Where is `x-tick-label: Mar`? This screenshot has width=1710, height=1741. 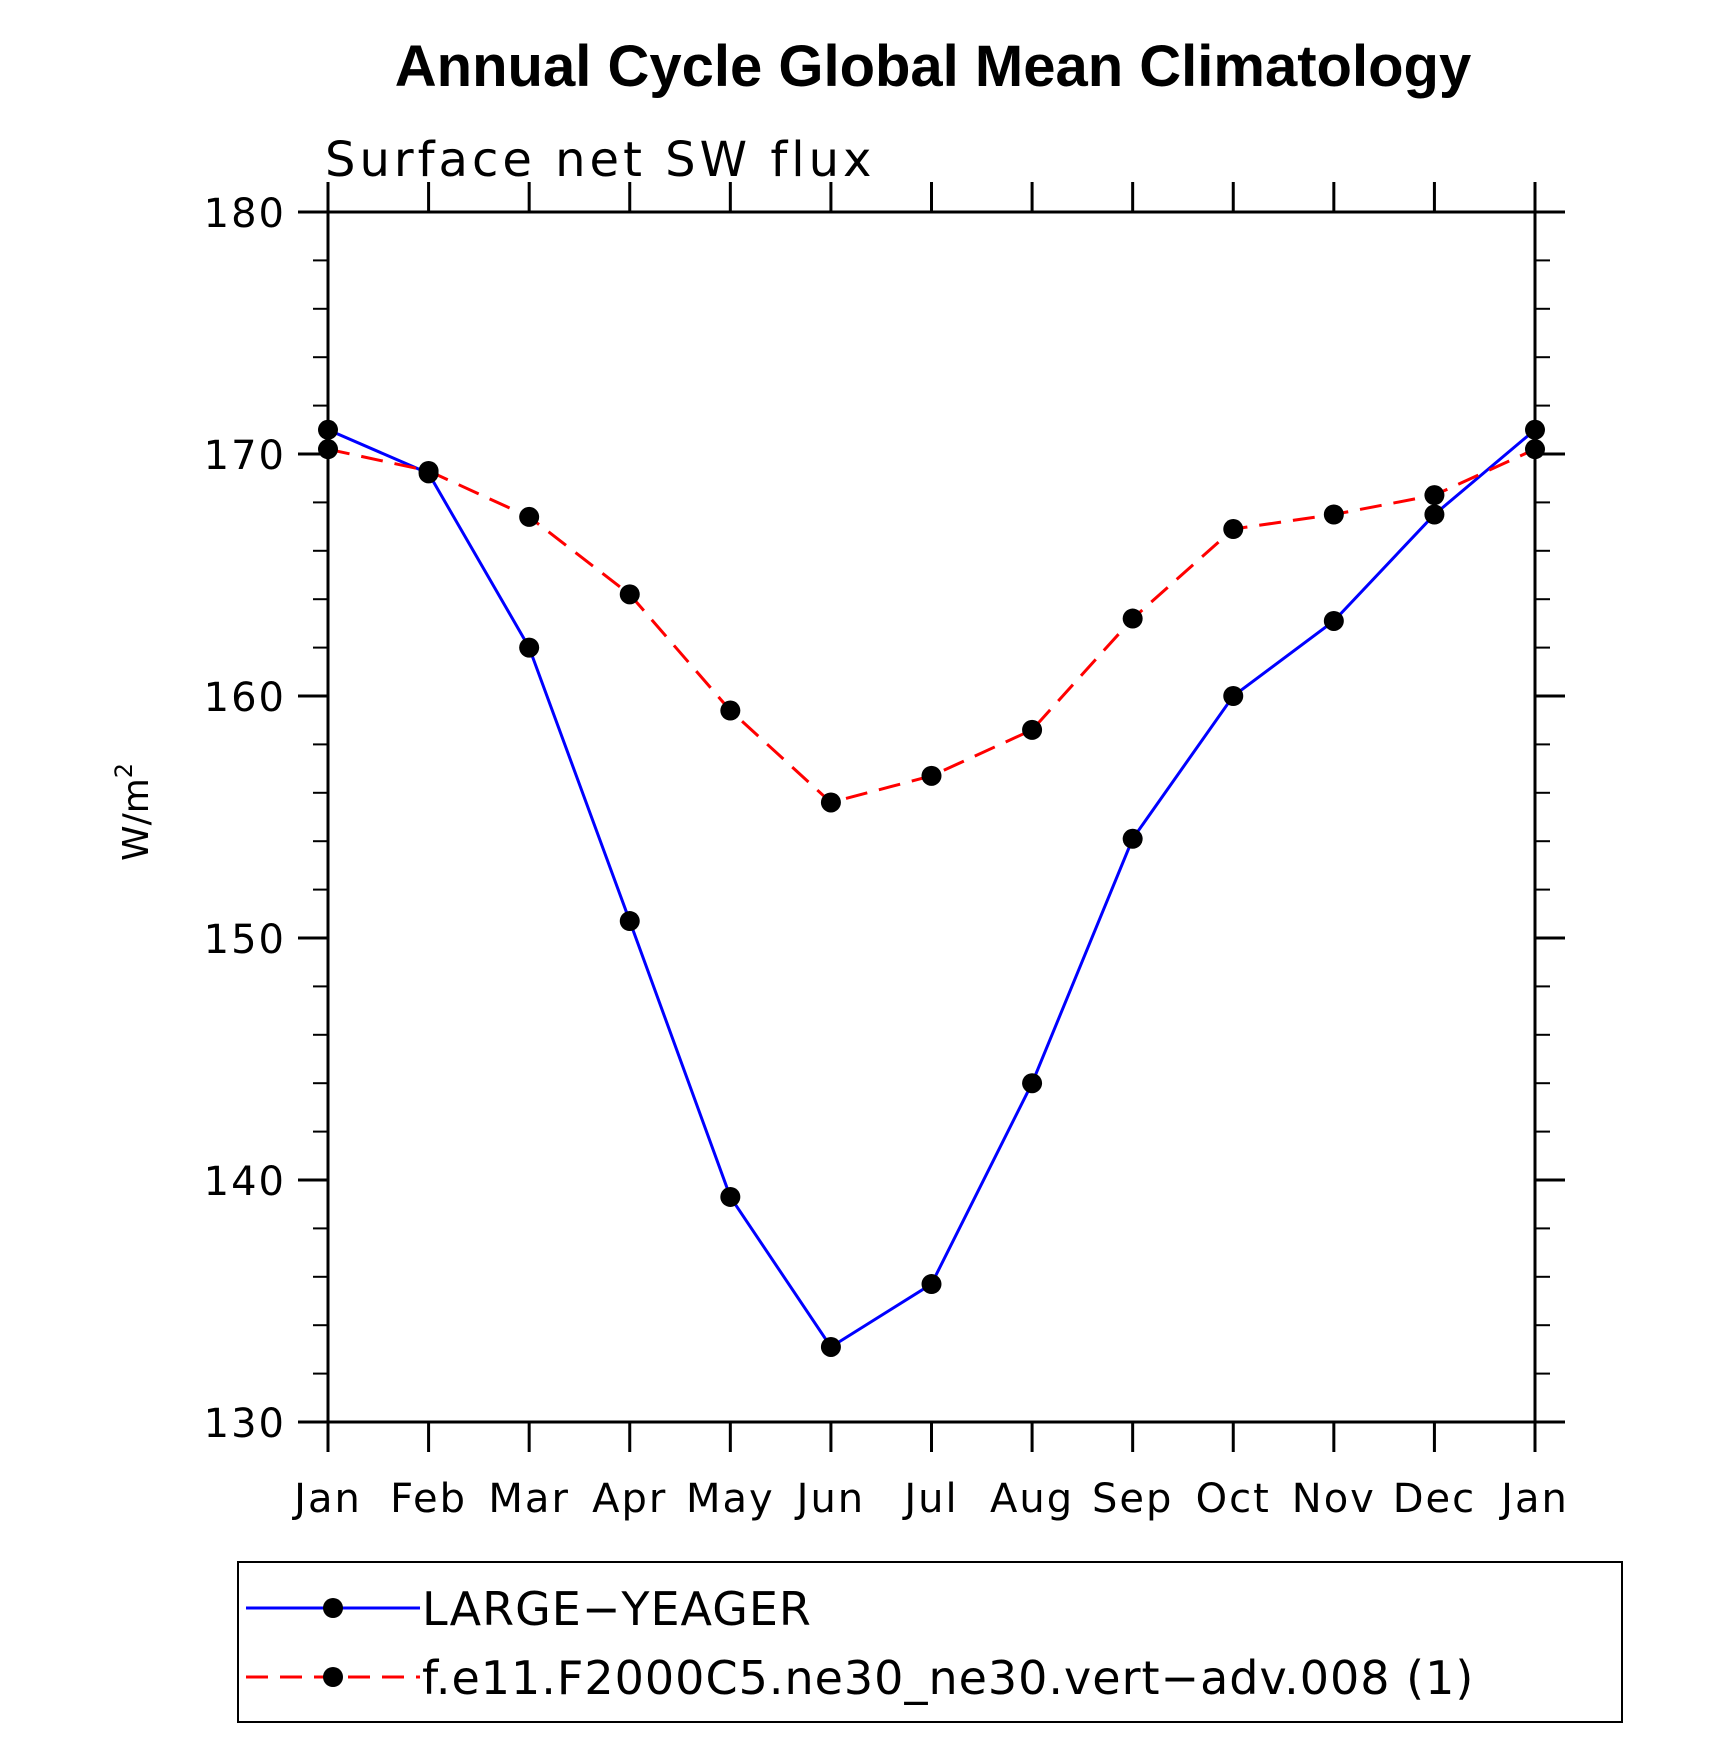 x-tick-label: Mar is located at coordinates (528, 1499).